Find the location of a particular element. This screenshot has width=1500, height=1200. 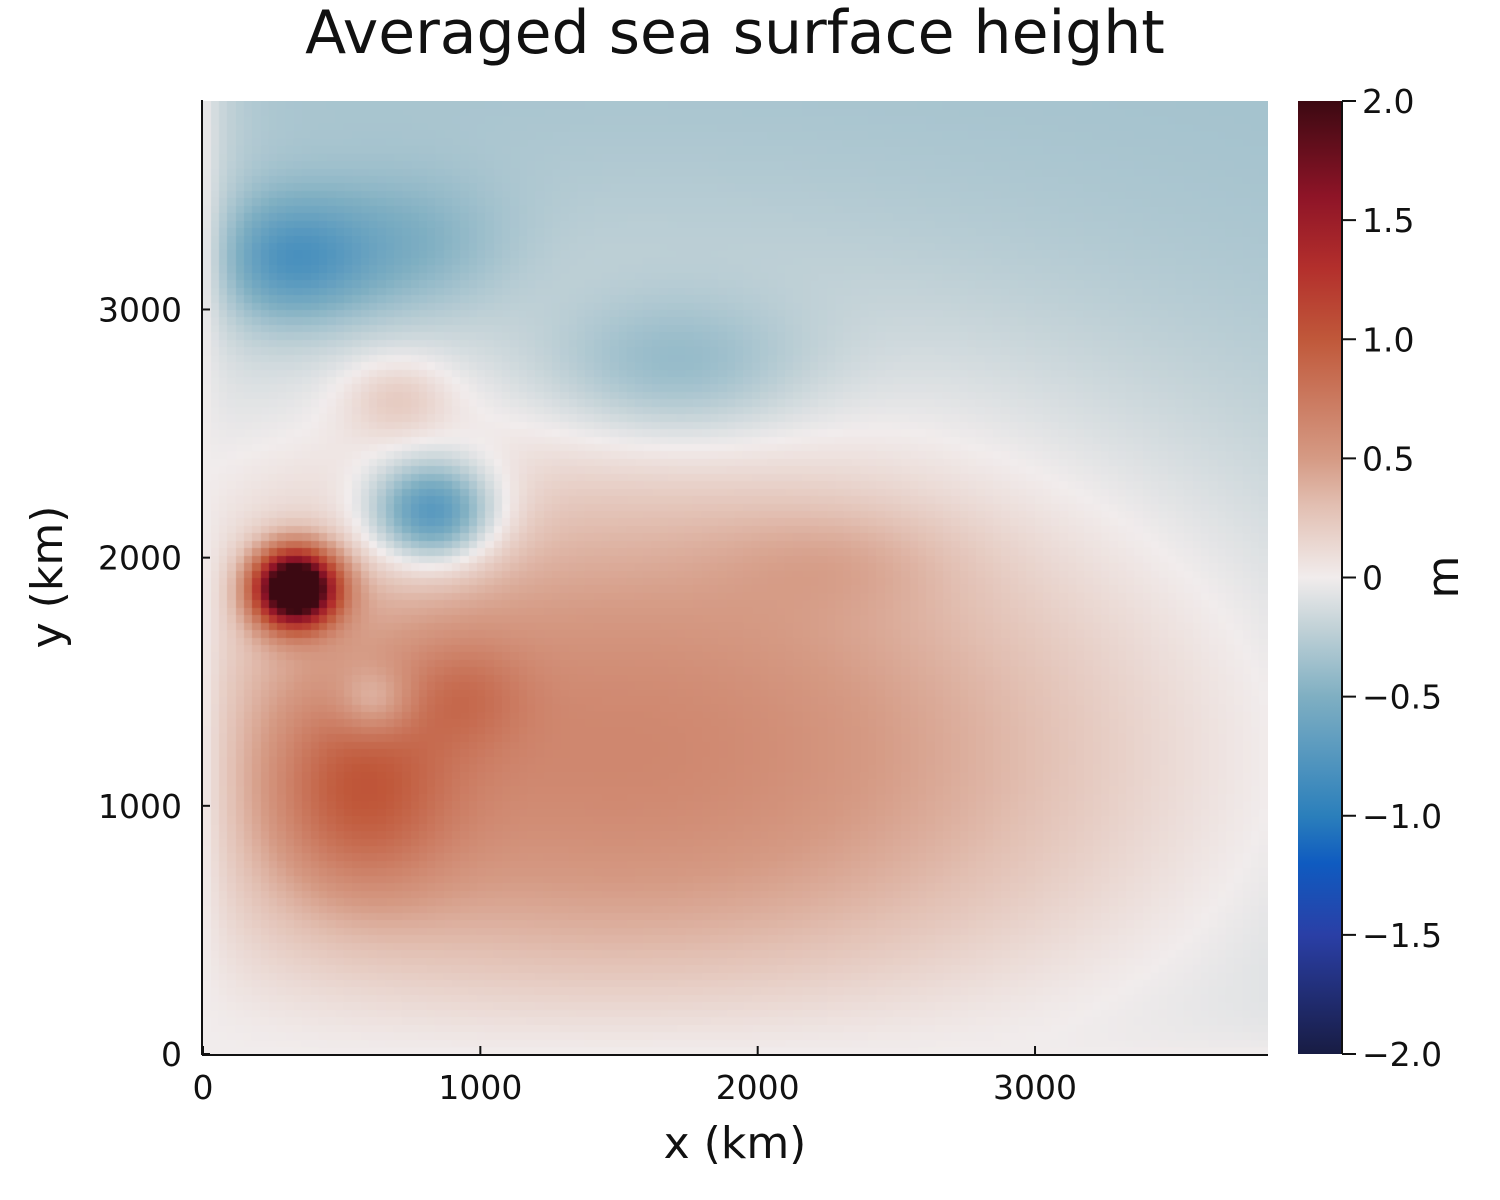

x-tick-label: 0 is located at coordinates (203, 1087).